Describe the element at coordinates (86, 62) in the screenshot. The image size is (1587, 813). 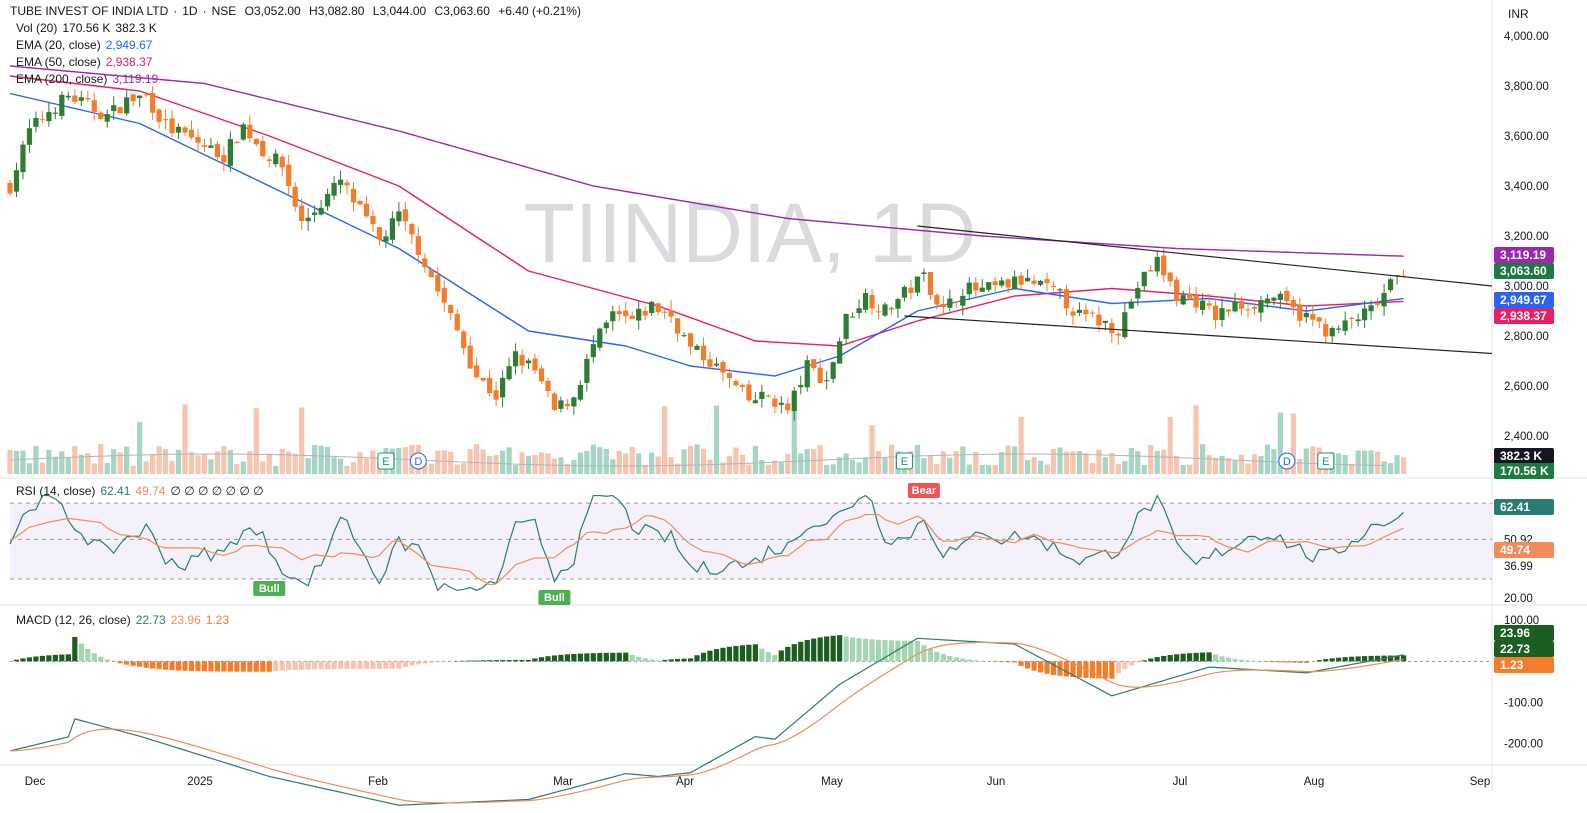
I see `ema50-legend: EMA (50, close) 2,938.37` at that location.